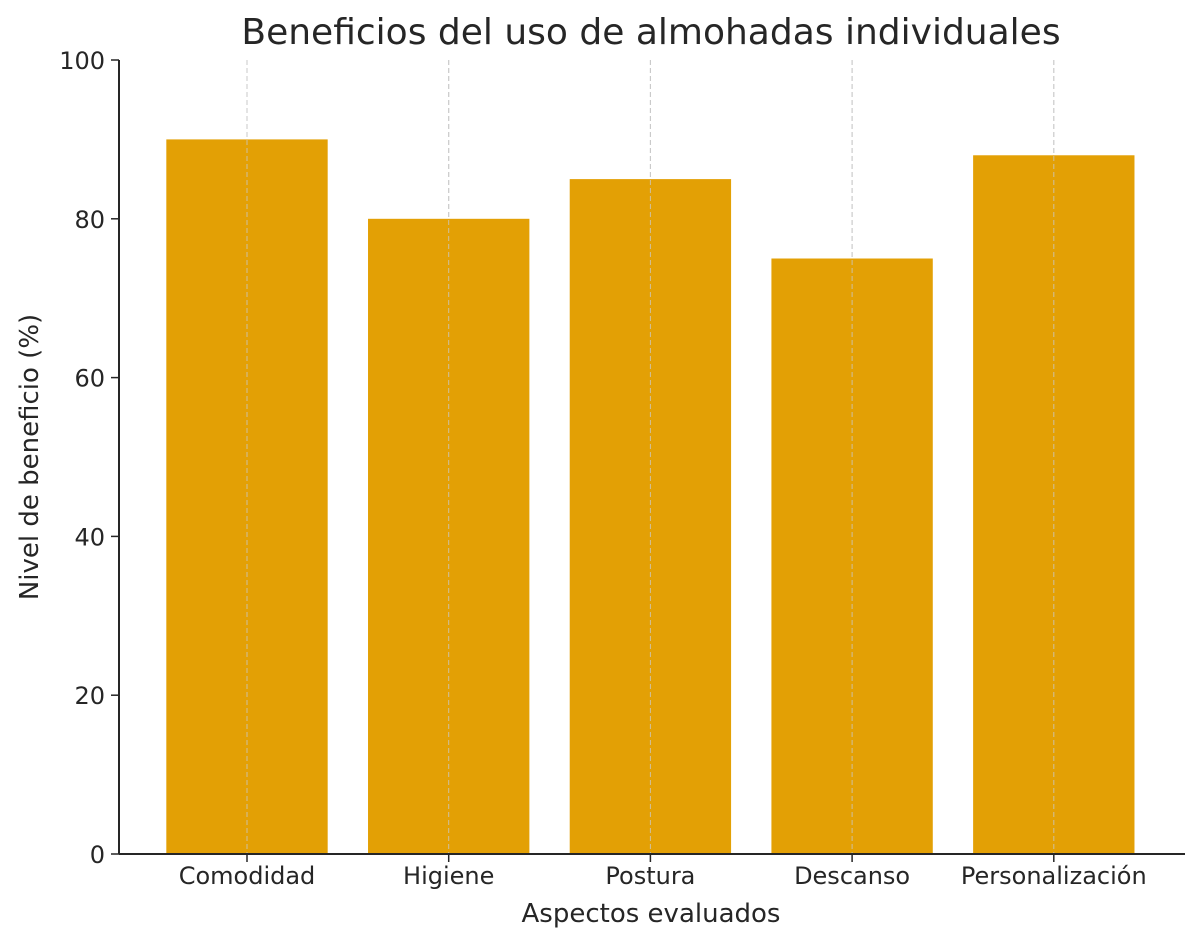 Image resolution: width=1200 pixels, height=946 pixels. What do you see at coordinates (89, 537) in the screenshot?
I see `y-tick-label: 40` at bounding box center [89, 537].